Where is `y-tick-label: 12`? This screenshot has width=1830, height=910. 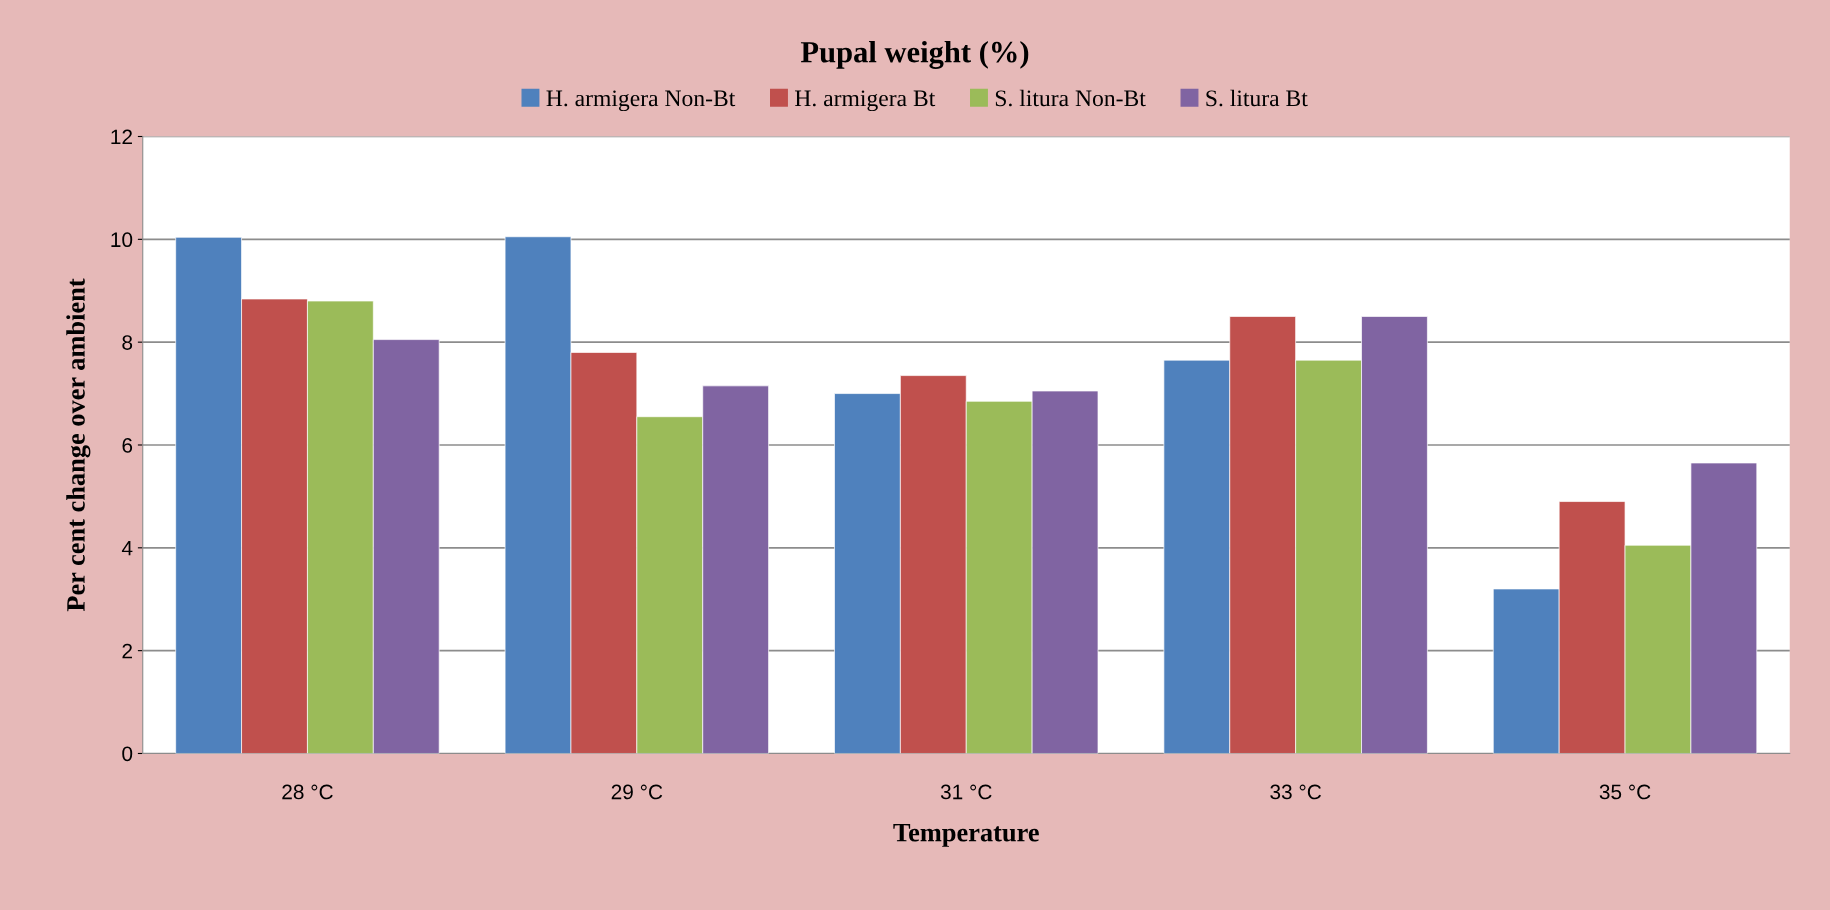
y-tick-label: 12 is located at coordinates (121, 137).